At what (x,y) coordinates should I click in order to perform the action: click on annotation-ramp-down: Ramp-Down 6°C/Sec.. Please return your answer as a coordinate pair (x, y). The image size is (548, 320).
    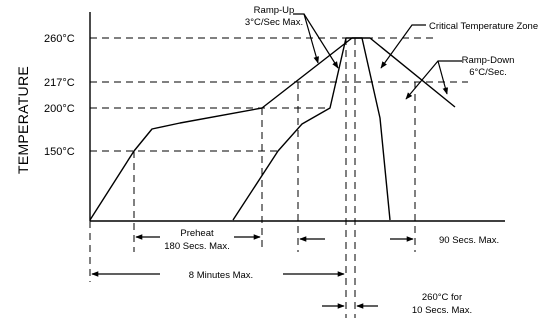
    Looking at the image, I should click on (460, 77).